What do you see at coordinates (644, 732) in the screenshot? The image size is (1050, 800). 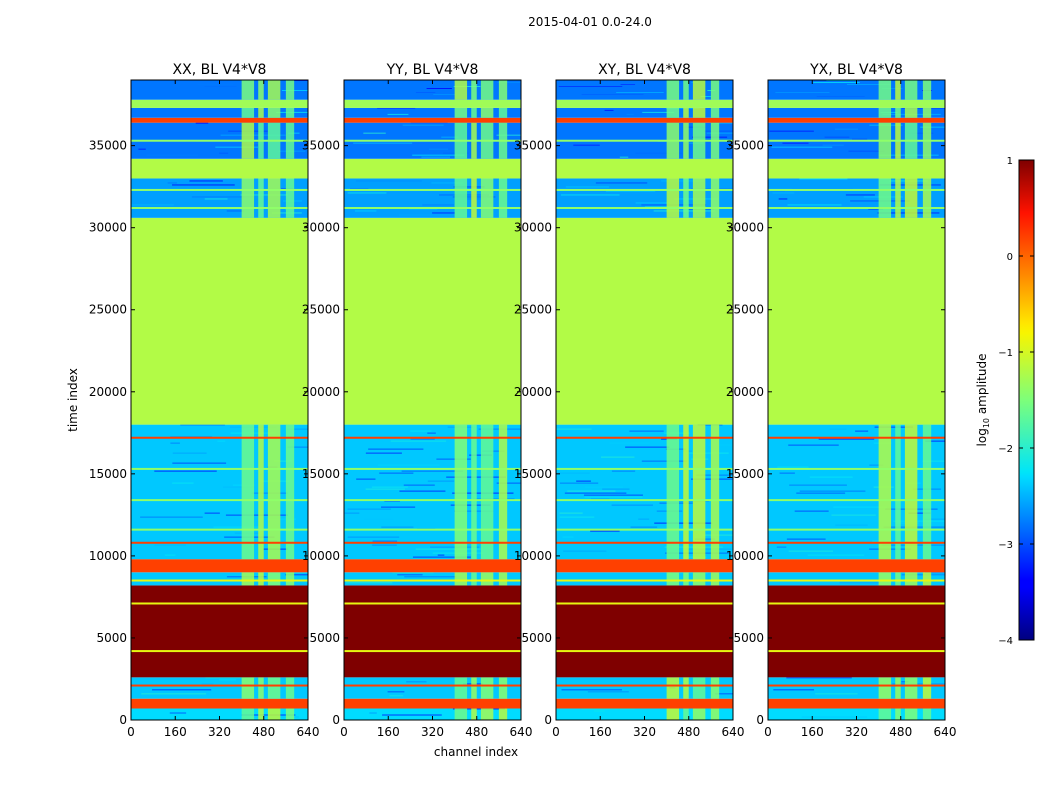 I see `x-tick-label: 320` at bounding box center [644, 732].